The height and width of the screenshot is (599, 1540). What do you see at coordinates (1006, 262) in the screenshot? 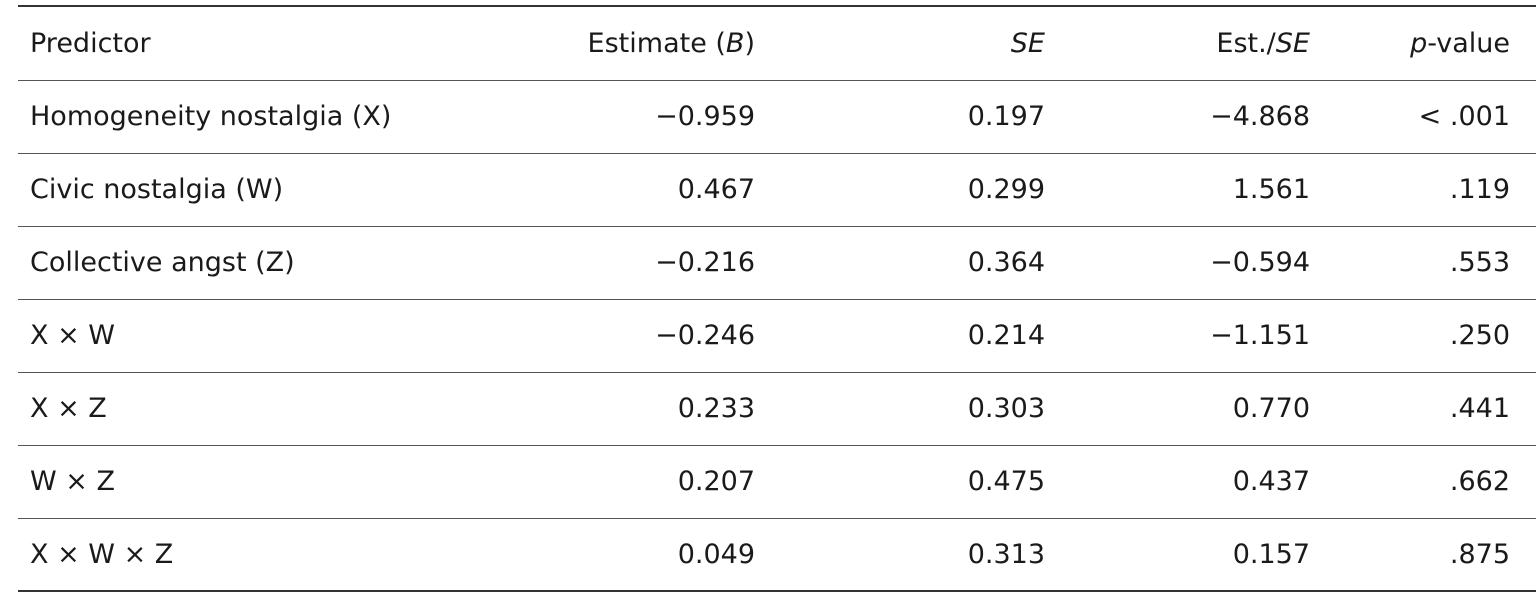
I see `cell-se: 0.364` at bounding box center [1006, 262].